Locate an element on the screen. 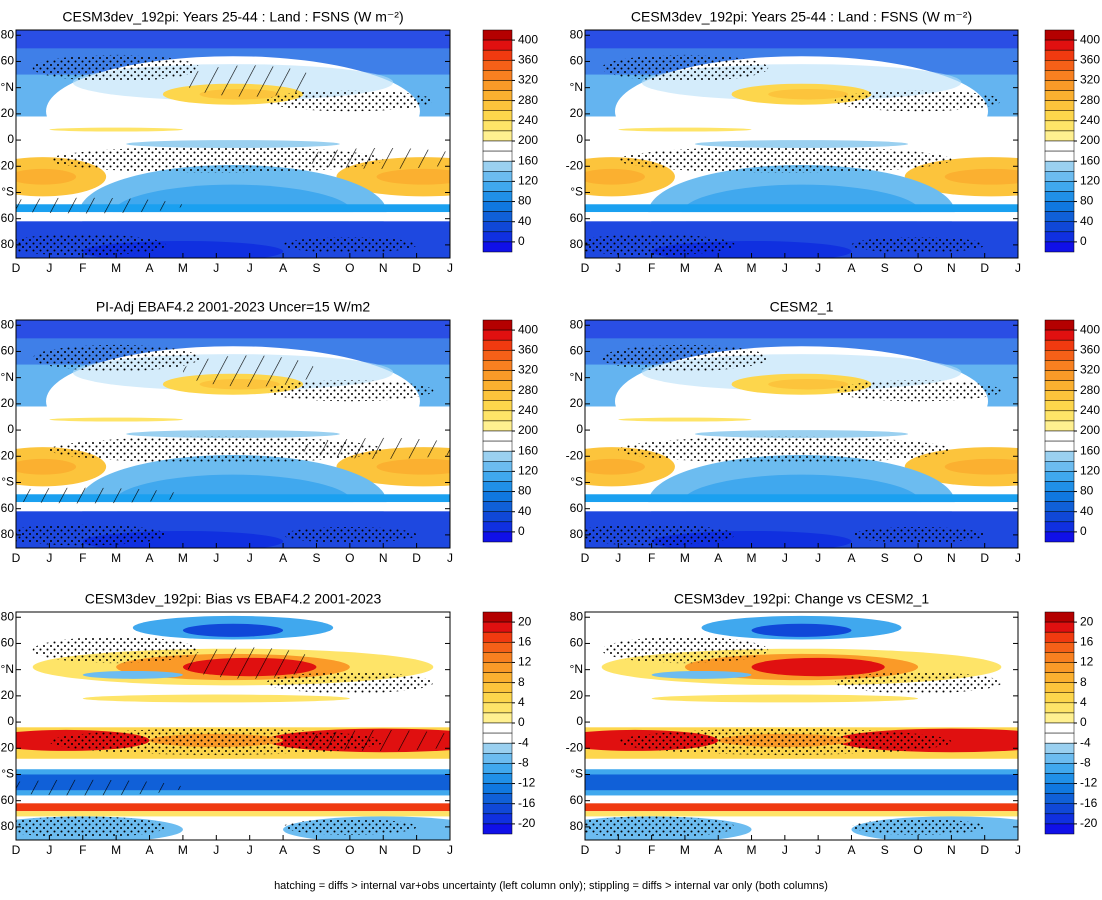 The height and width of the screenshot is (900, 1102). hatching is located at coordinates (99, 495).